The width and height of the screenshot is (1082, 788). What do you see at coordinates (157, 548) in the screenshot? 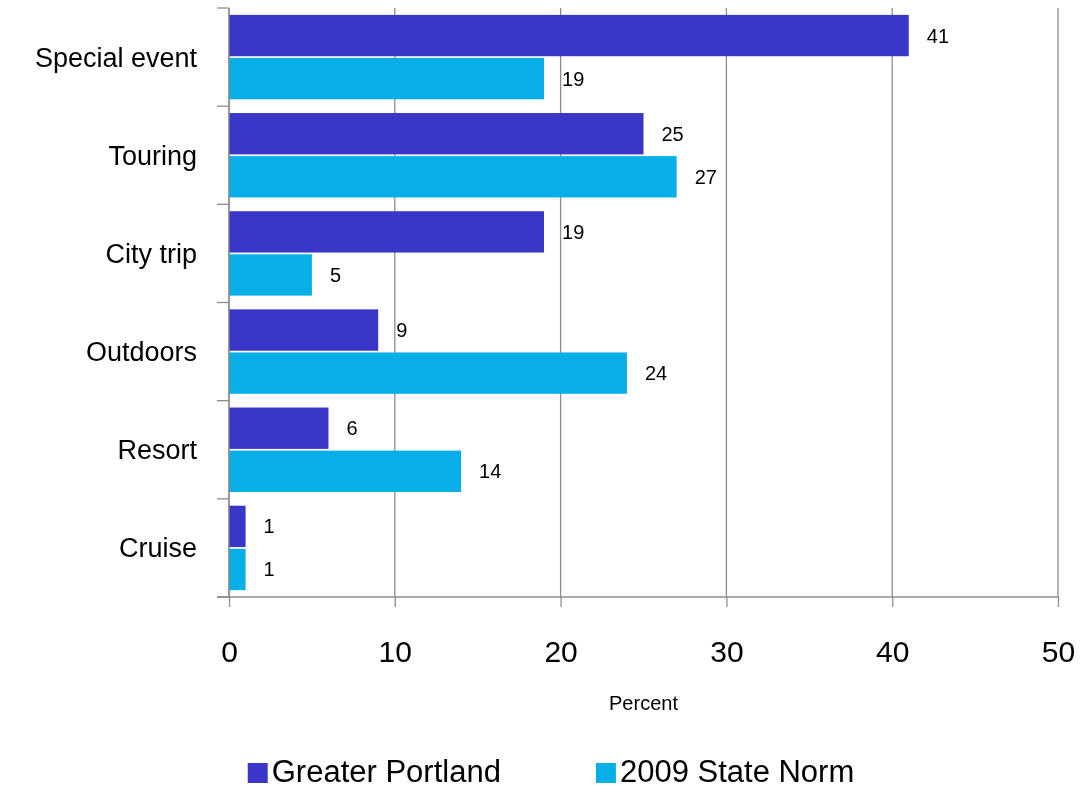
I see `y-tick-label: Cruise` at bounding box center [157, 548].